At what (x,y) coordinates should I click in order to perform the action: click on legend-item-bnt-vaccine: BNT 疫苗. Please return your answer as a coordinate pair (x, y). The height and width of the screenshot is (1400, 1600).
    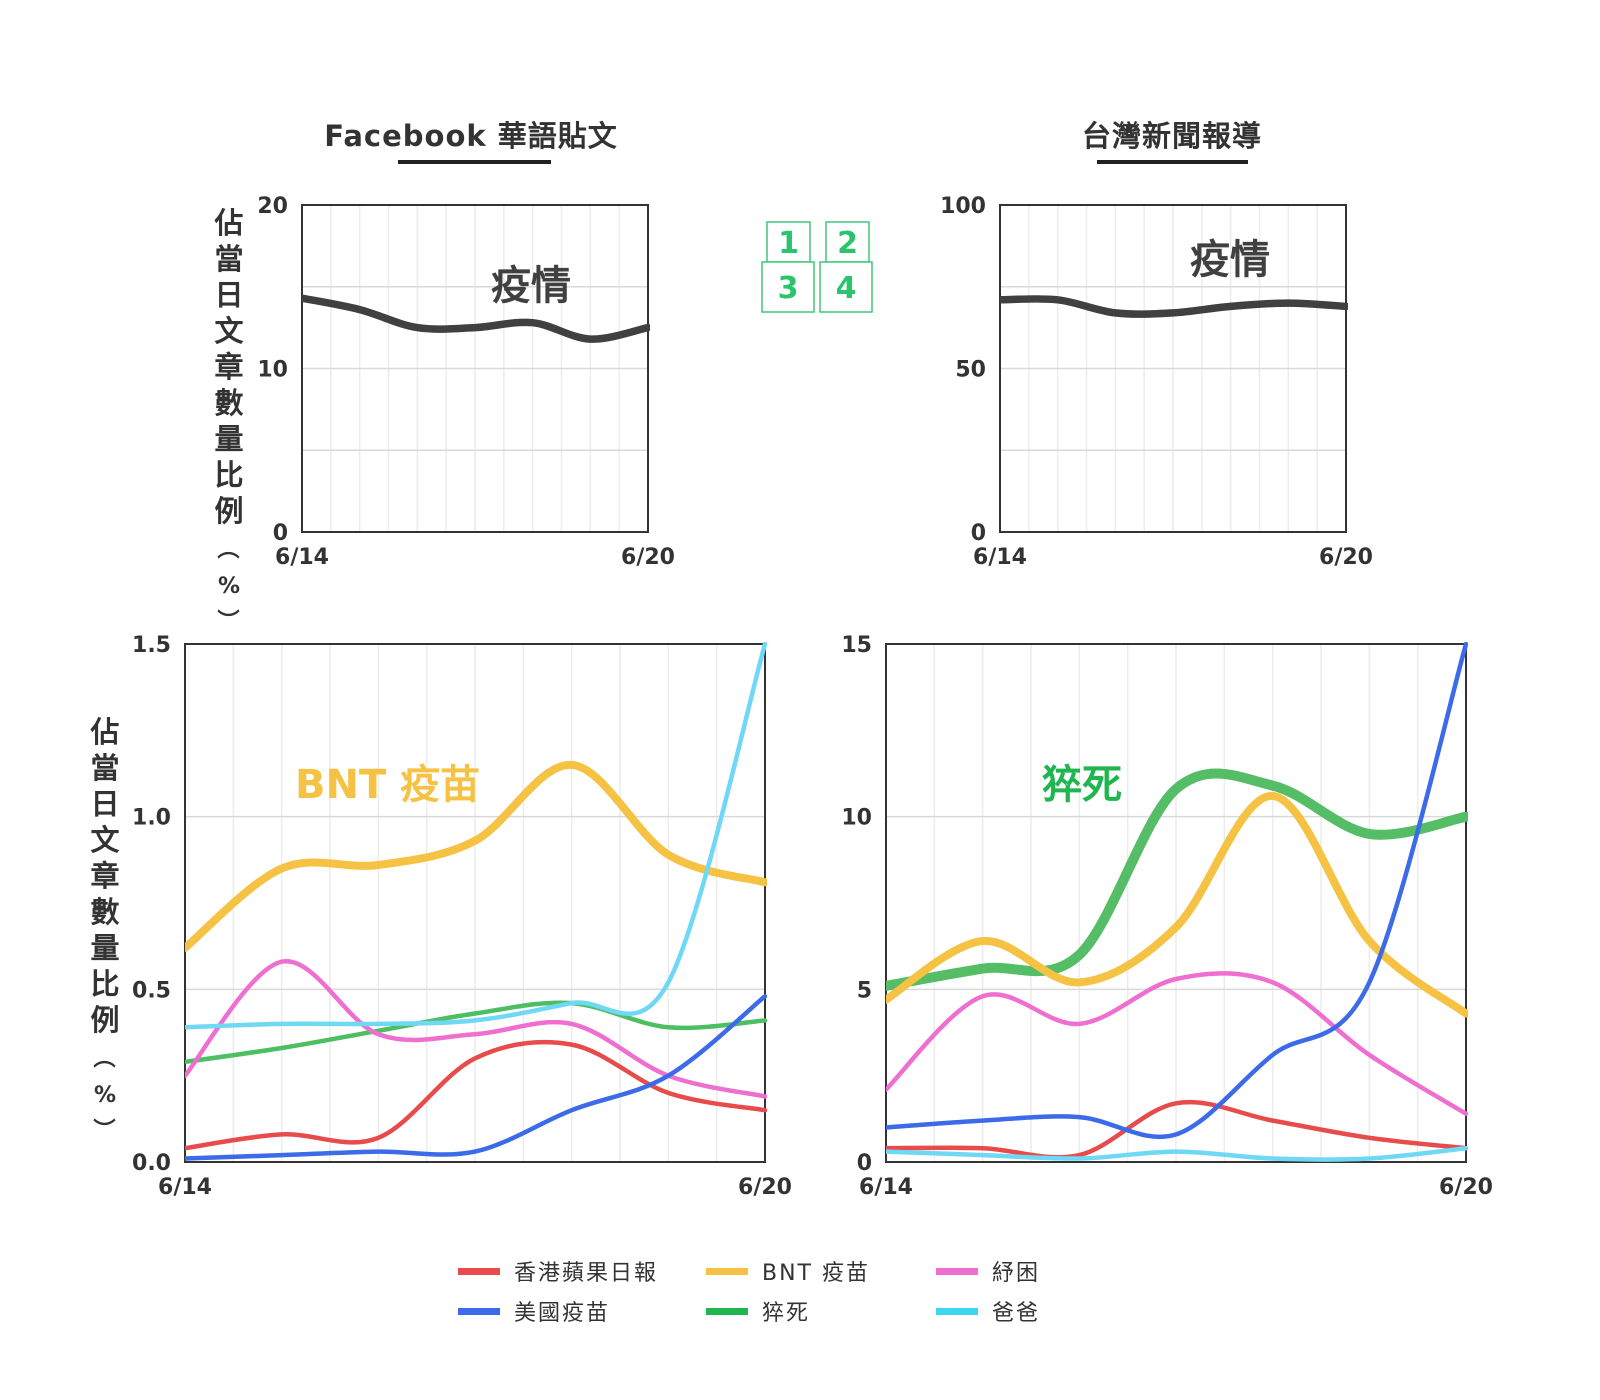
    Looking at the image, I should click on (788, 1271).